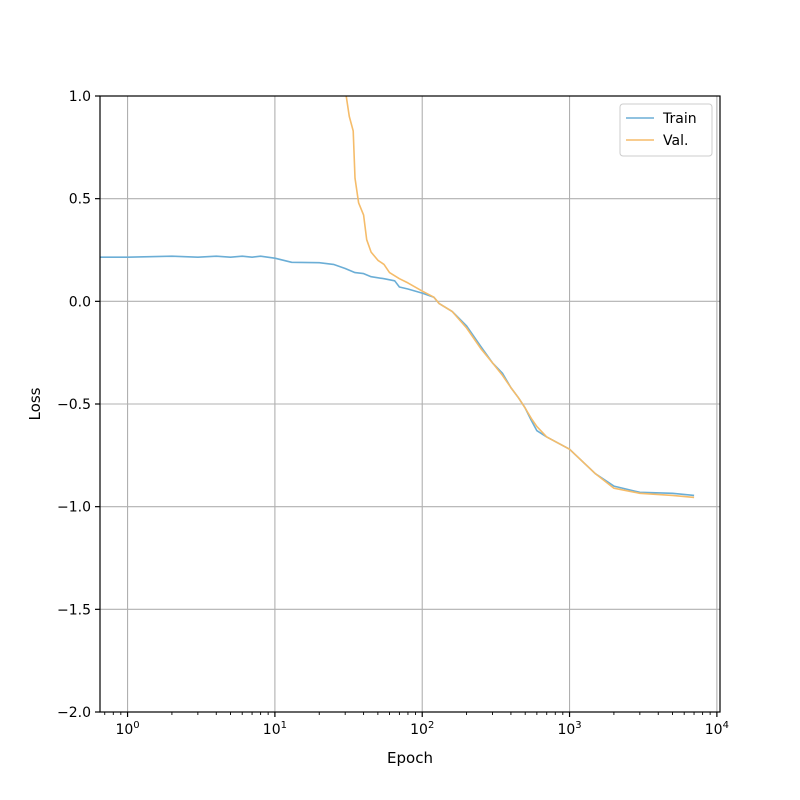  I want to click on y-tick-label: −0.5, so click(74, 405).